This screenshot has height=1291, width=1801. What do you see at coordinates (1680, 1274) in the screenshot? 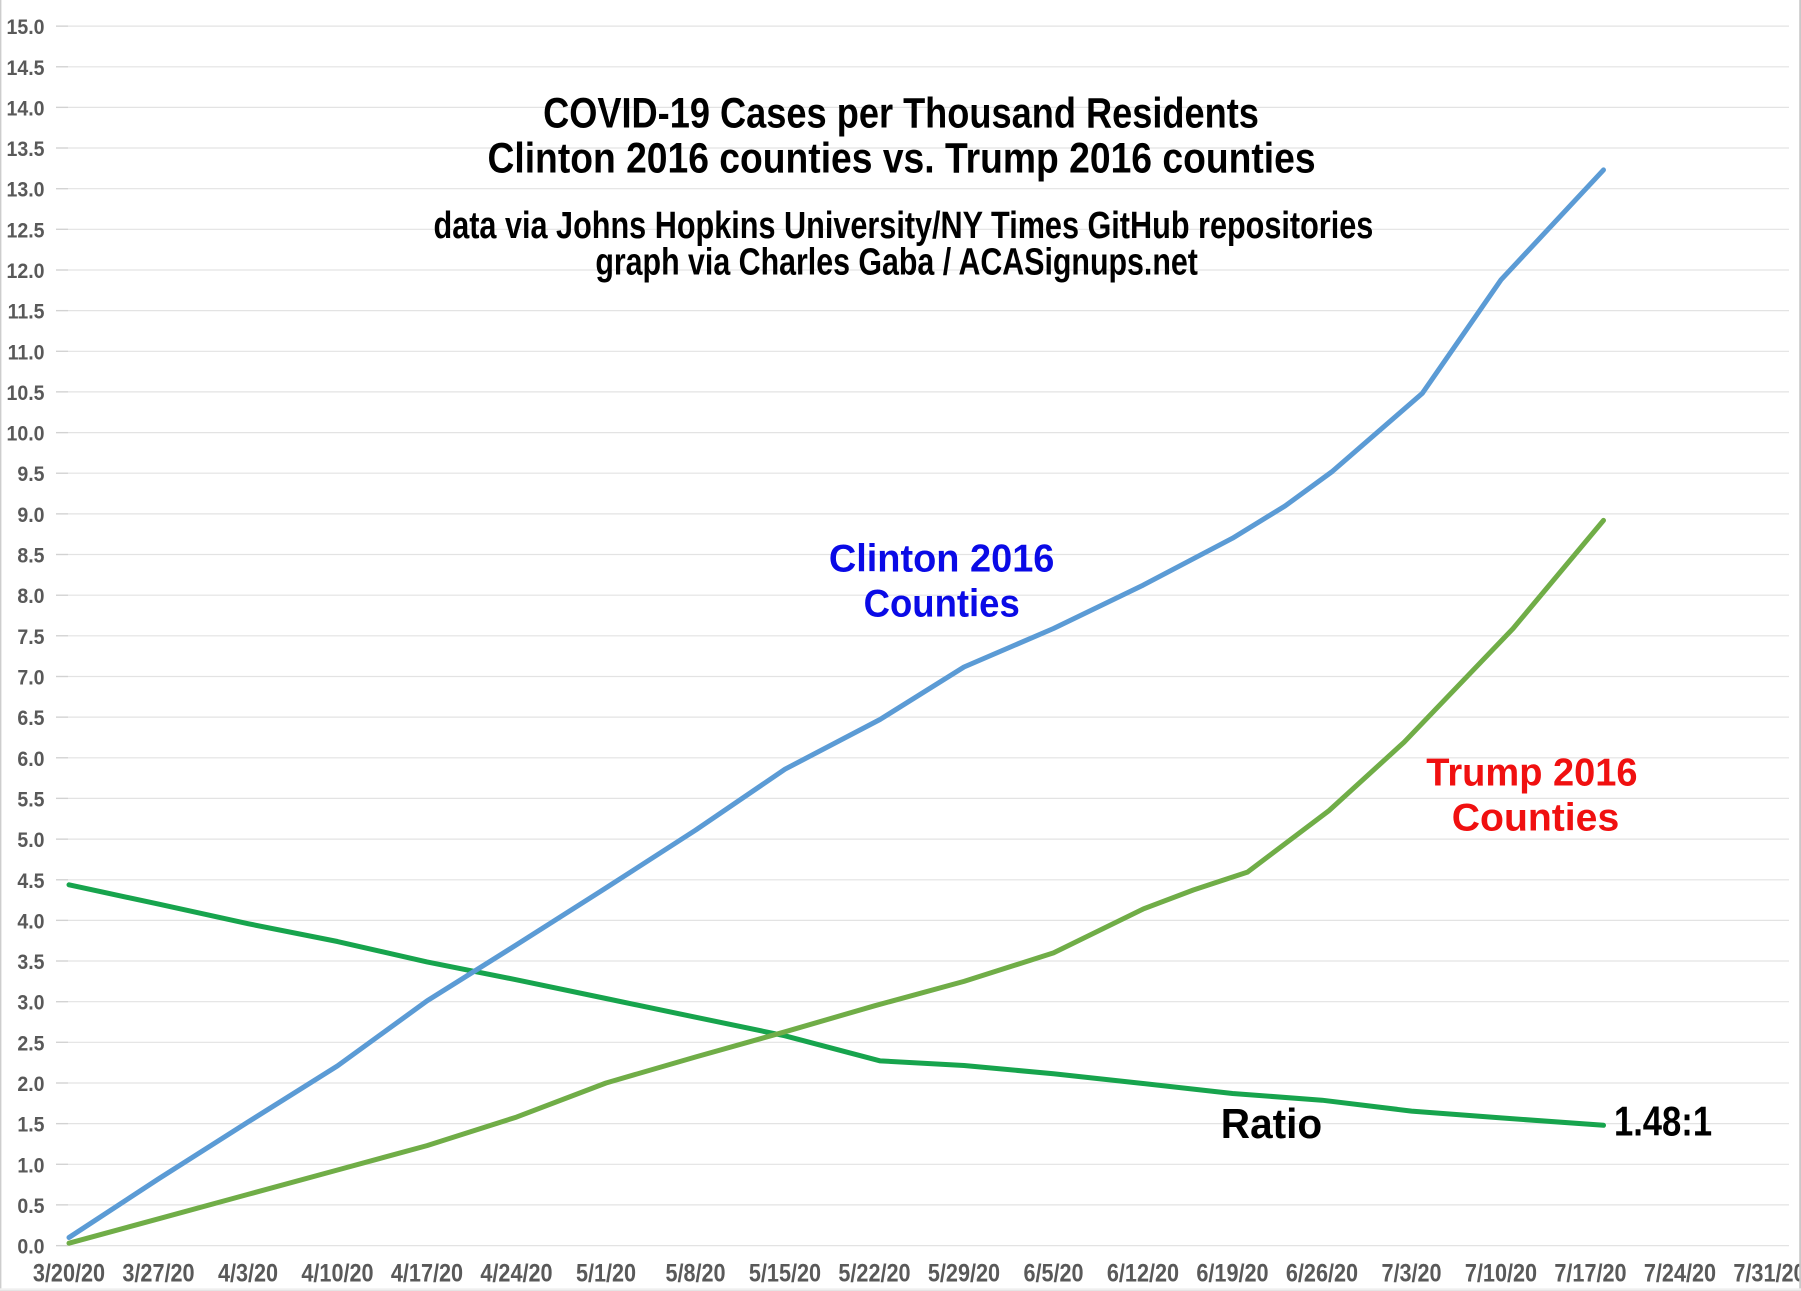
I see `svg-text: 7/24/20` at bounding box center [1680, 1274].